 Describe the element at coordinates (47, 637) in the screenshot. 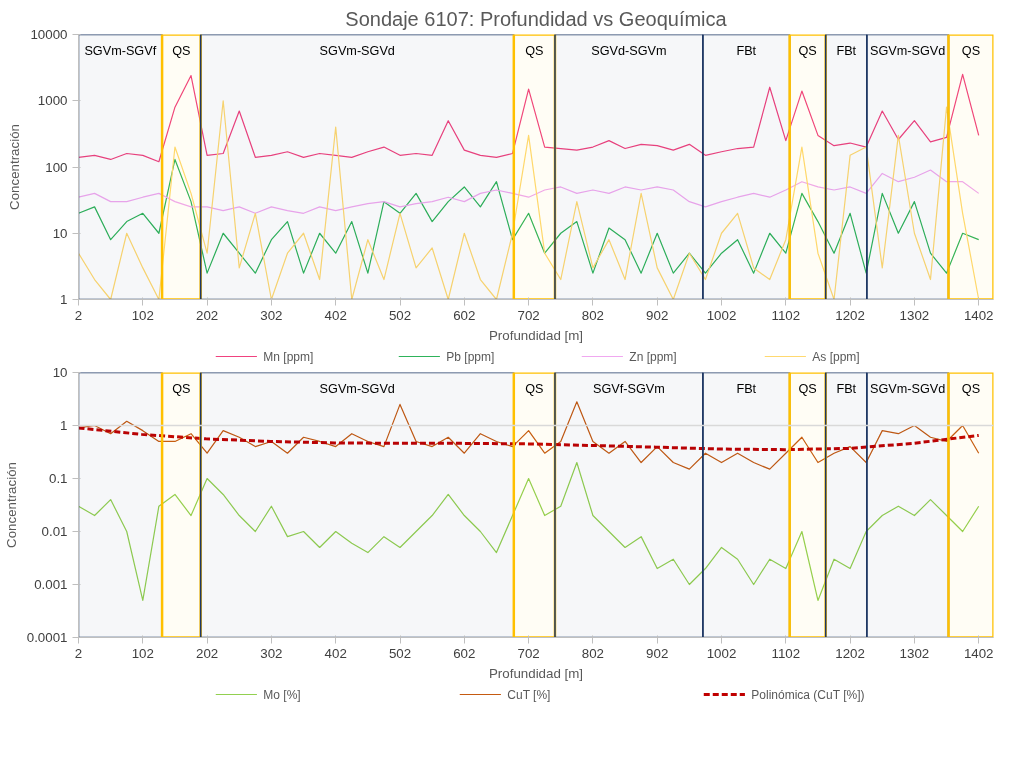

I see `y-tick-label: 0.0001` at that location.